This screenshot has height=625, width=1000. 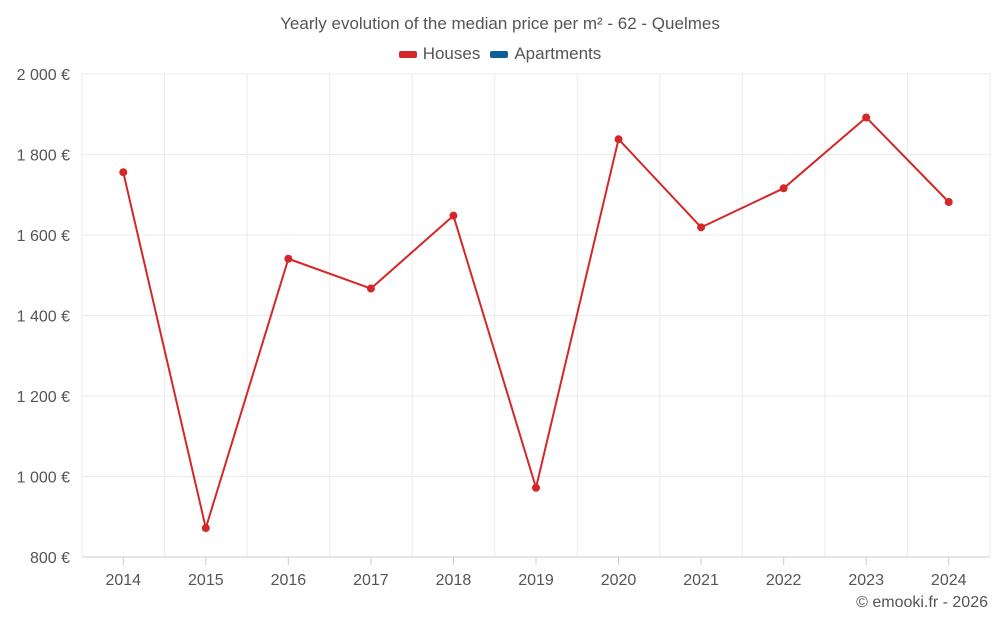 I want to click on legend-swatch-apartments, so click(x=499, y=54).